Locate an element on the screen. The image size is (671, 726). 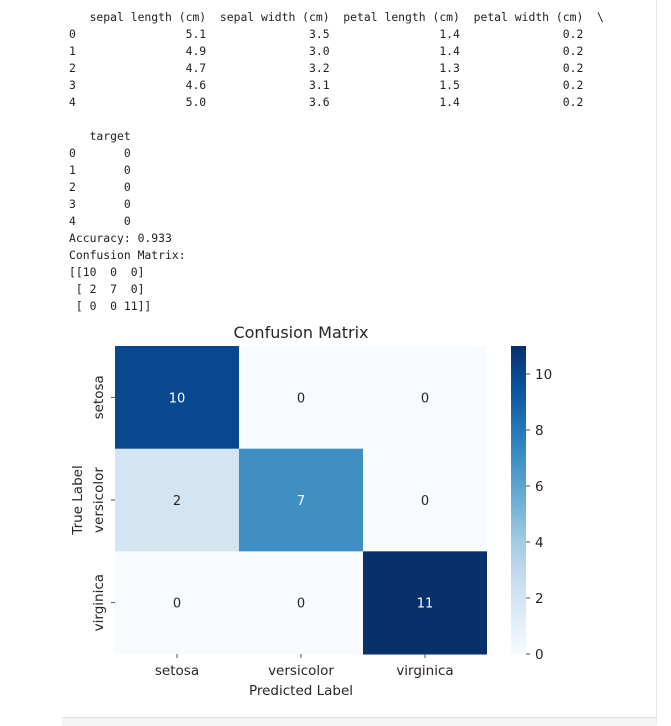
output-line: 0 5.1 3.5 1.4 0.2 is located at coordinates (326, 34).